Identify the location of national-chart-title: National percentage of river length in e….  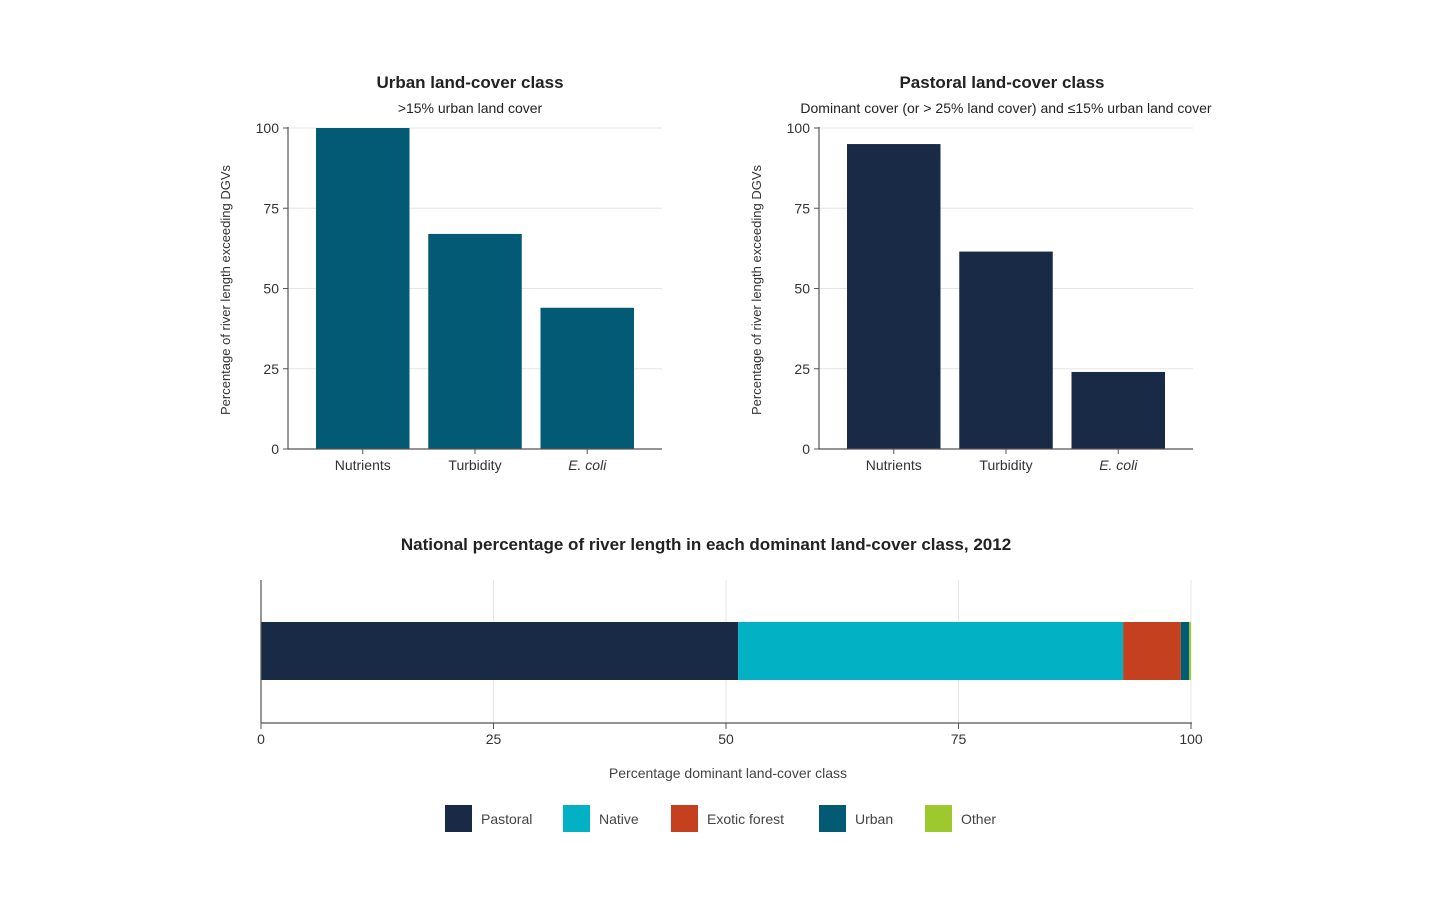
(706, 544).